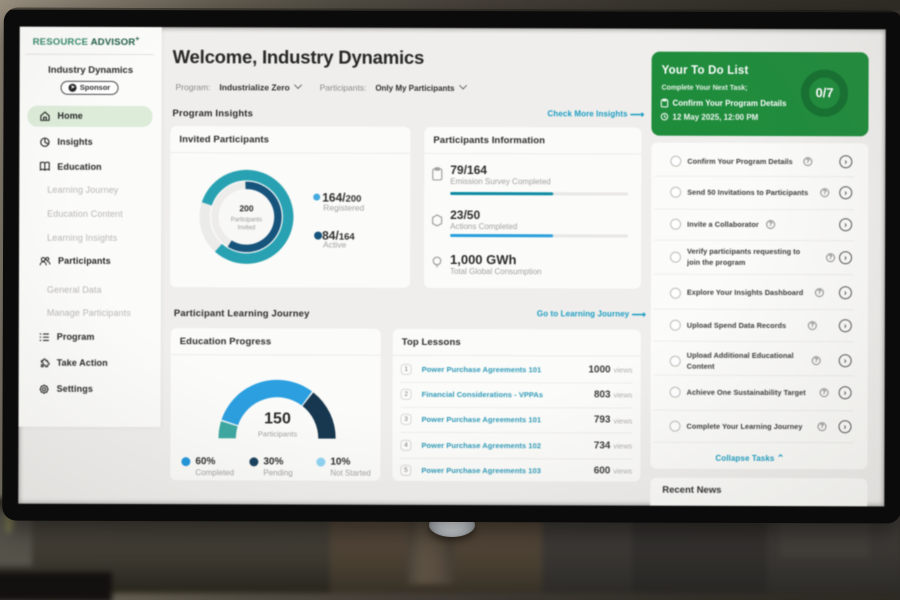 The image size is (900, 600). I want to click on svg-text: Participants, so click(246, 220).